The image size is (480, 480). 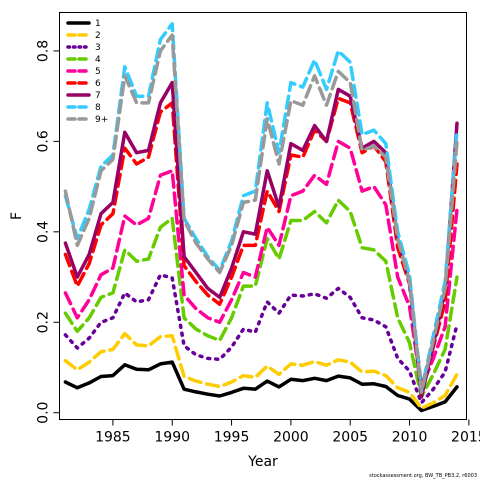 What do you see at coordinates (291, 438) in the screenshot?
I see `x-tick-label: 2000` at bounding box center [291, 438].